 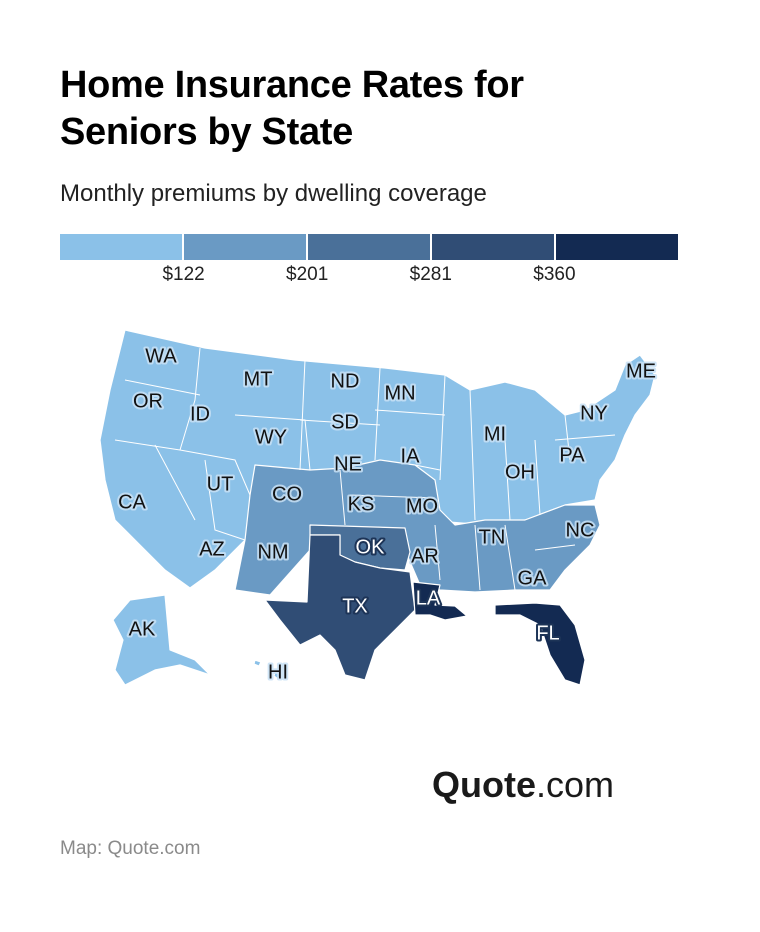 What do you see at coordinates (345, 381) in the screenshot?
I see `state-label-nd: ND` at bounding box center [345, 381].